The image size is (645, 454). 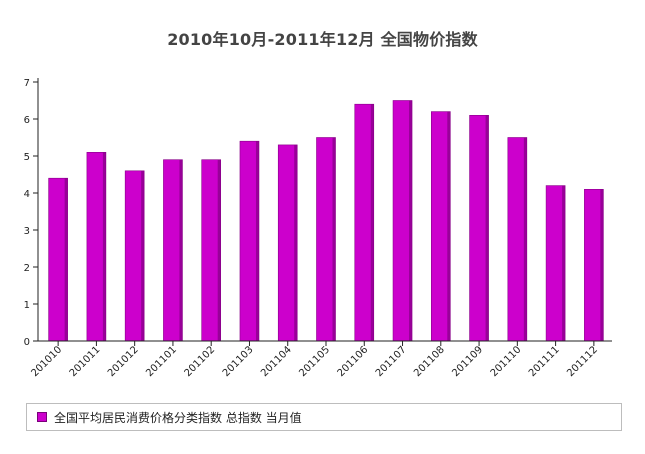 I want to click on x-tick-label: 201012, so click(x=123, y=361).